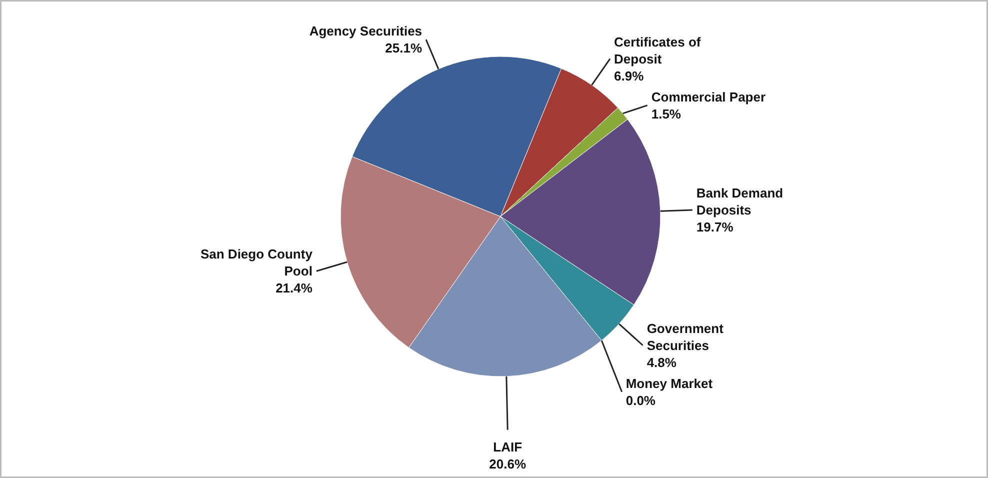  Describe the element at coordinates (715, 227) in the screenshot. I see `data-label: 19.7%` at that location.